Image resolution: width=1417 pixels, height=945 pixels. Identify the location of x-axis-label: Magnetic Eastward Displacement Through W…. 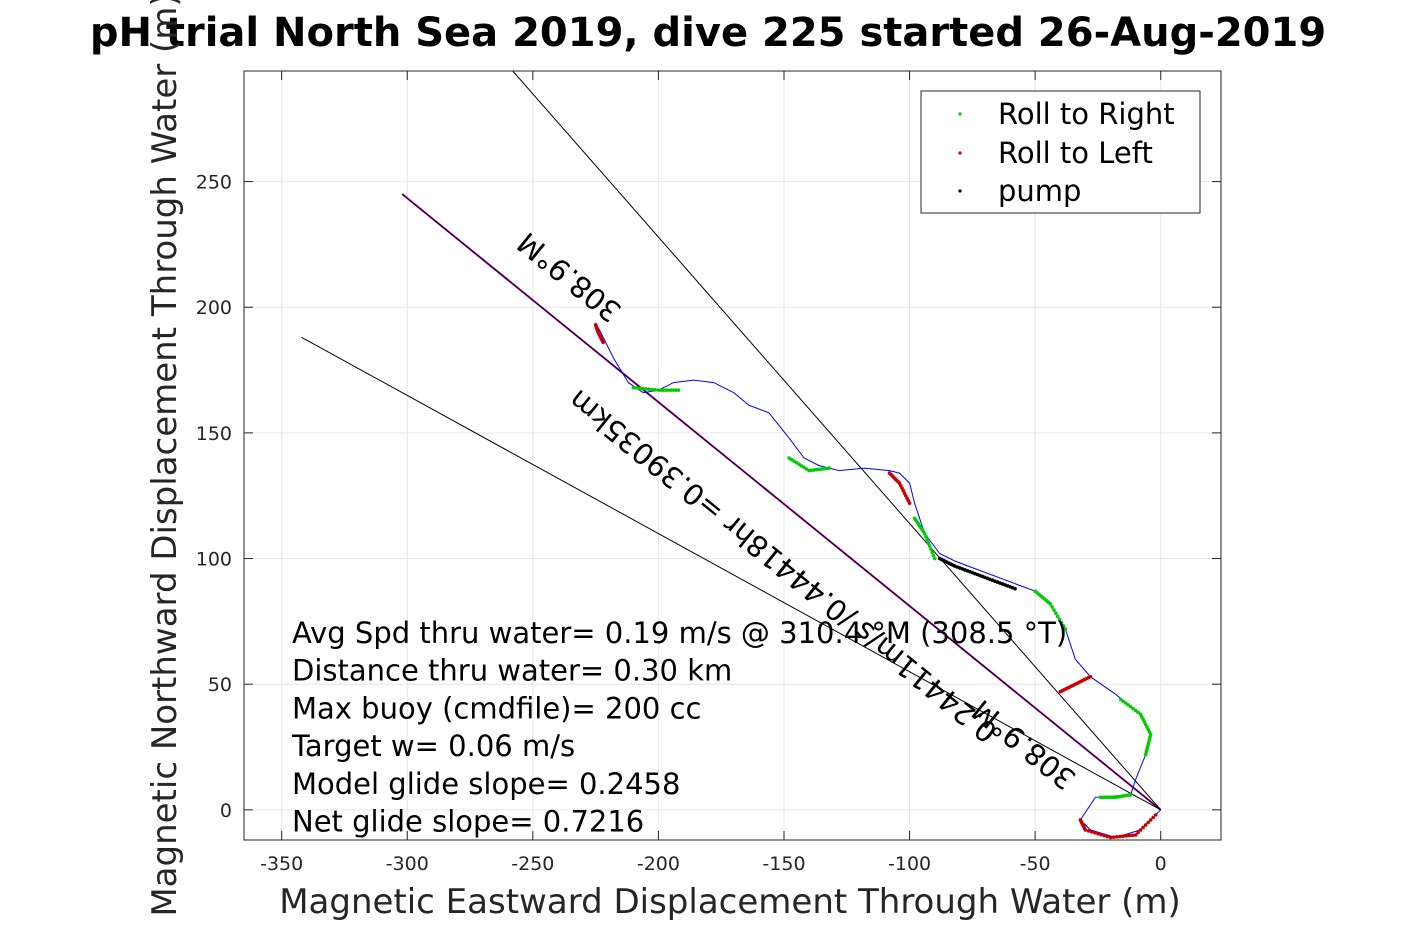
(730, 902).